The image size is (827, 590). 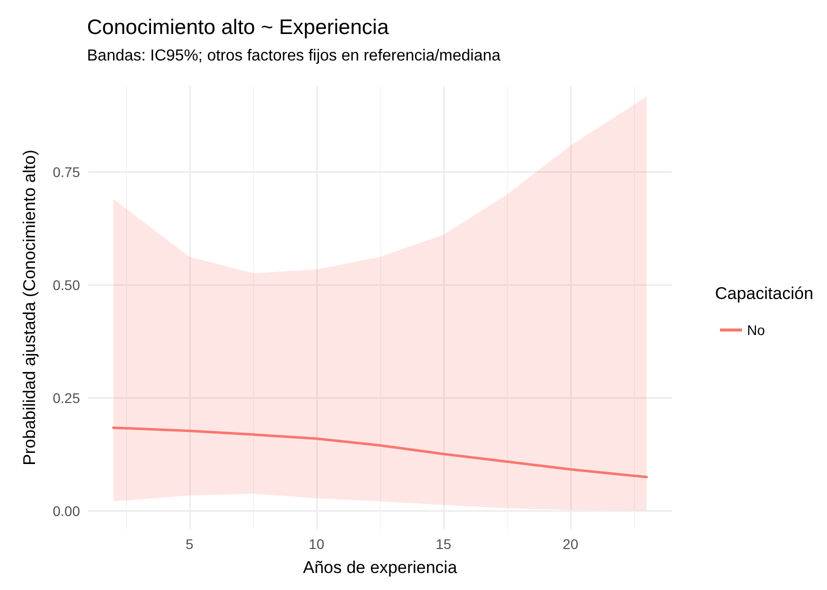 I want to click on chart-subtitle: Bandas: IC95%; otros factores fijos en referencia/mediana, so click(x=294, y=56).